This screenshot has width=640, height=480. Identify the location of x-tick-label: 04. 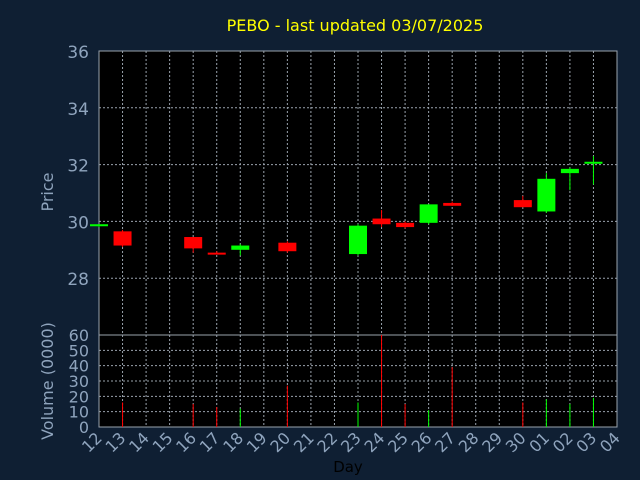
(610, 442).